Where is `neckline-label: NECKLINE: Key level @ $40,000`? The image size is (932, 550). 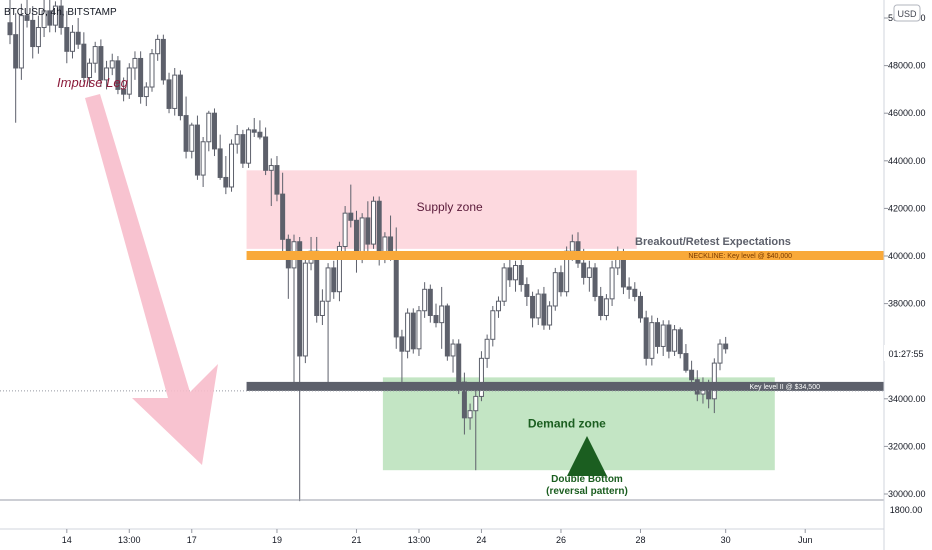
neckline-label: NECKLINE: Key level @ $40,000 is located at coordinates (740, 256).